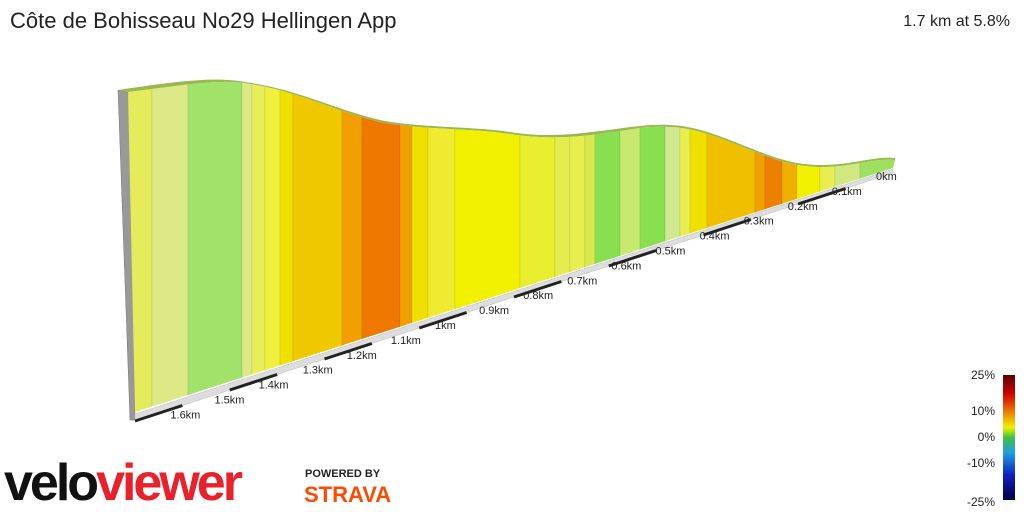  What do you see at coordinates (347, 494) in the screenshot?
I see `strava: STRAVA` at bounding box center [347, 494].